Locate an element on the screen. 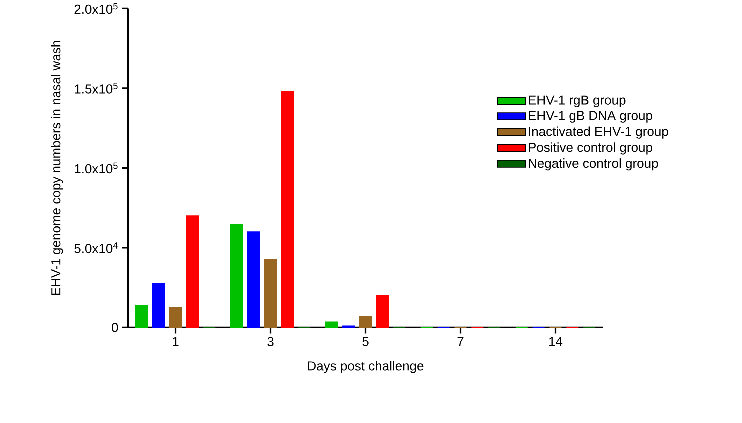 This screenshot has width=742, height=423. y-tick-label: 1.5x10$^{5}$ is located at coordinates (96, 88).